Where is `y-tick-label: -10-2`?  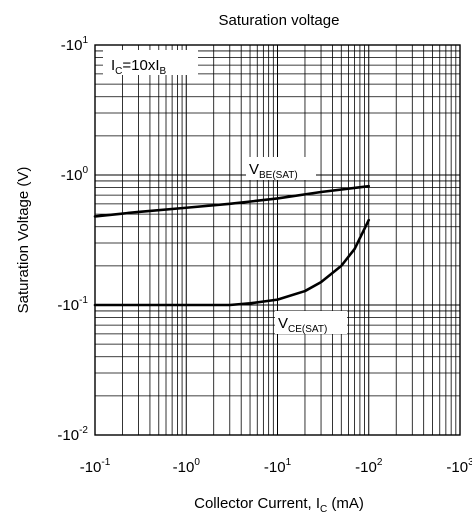
y-tick-label: -10-2 is located at coordinates (72, 434).